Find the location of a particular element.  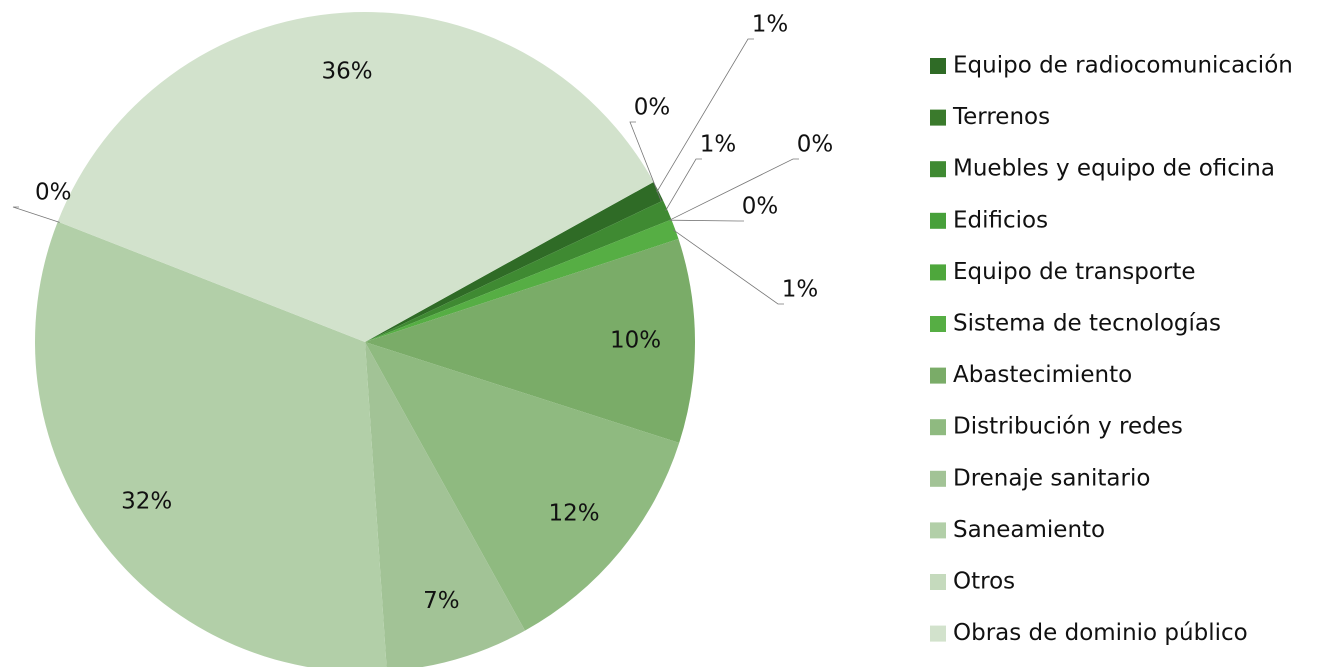

data-label: 32% is located at coordinates (146, 501).